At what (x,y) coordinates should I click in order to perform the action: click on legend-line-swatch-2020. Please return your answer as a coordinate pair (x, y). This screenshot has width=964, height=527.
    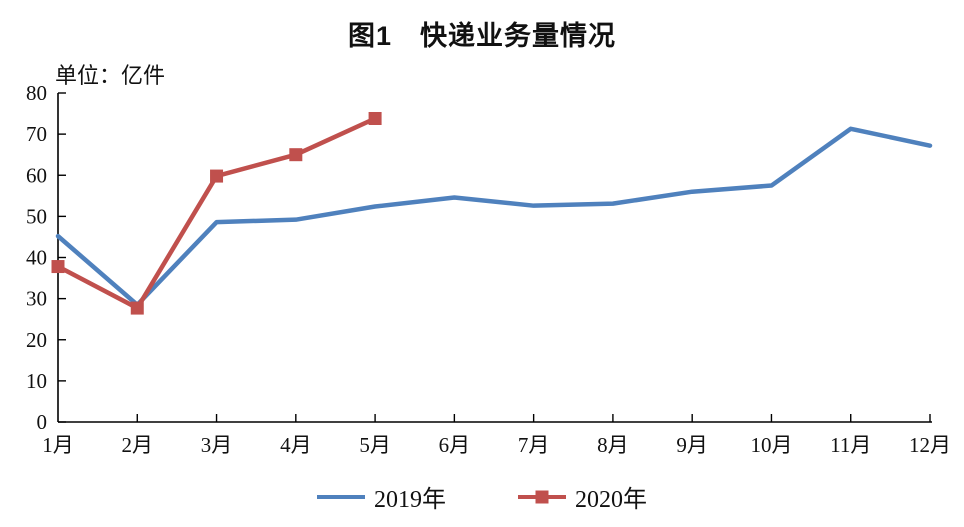
    Looking at the image, I should click on (542, 496).